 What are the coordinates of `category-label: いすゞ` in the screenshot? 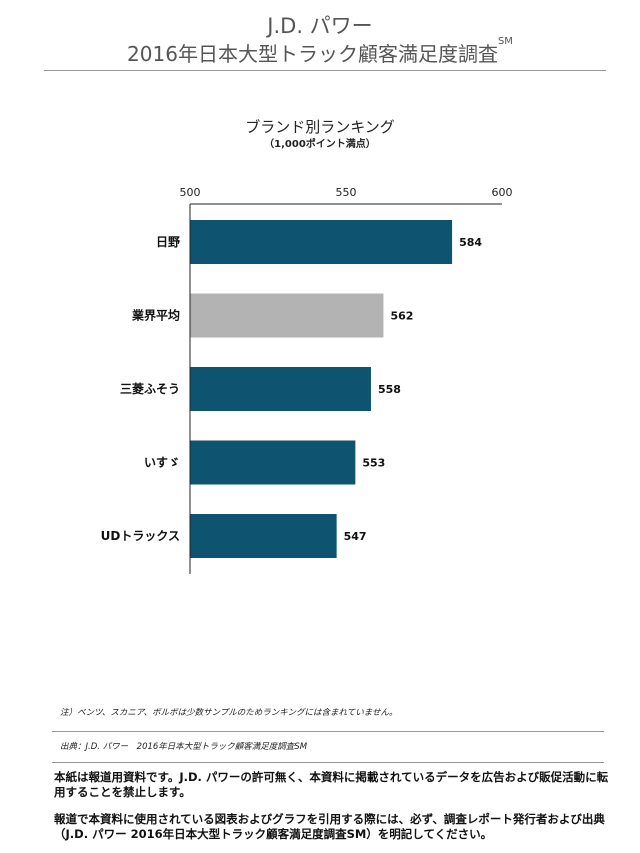 It's located at (162, 463).